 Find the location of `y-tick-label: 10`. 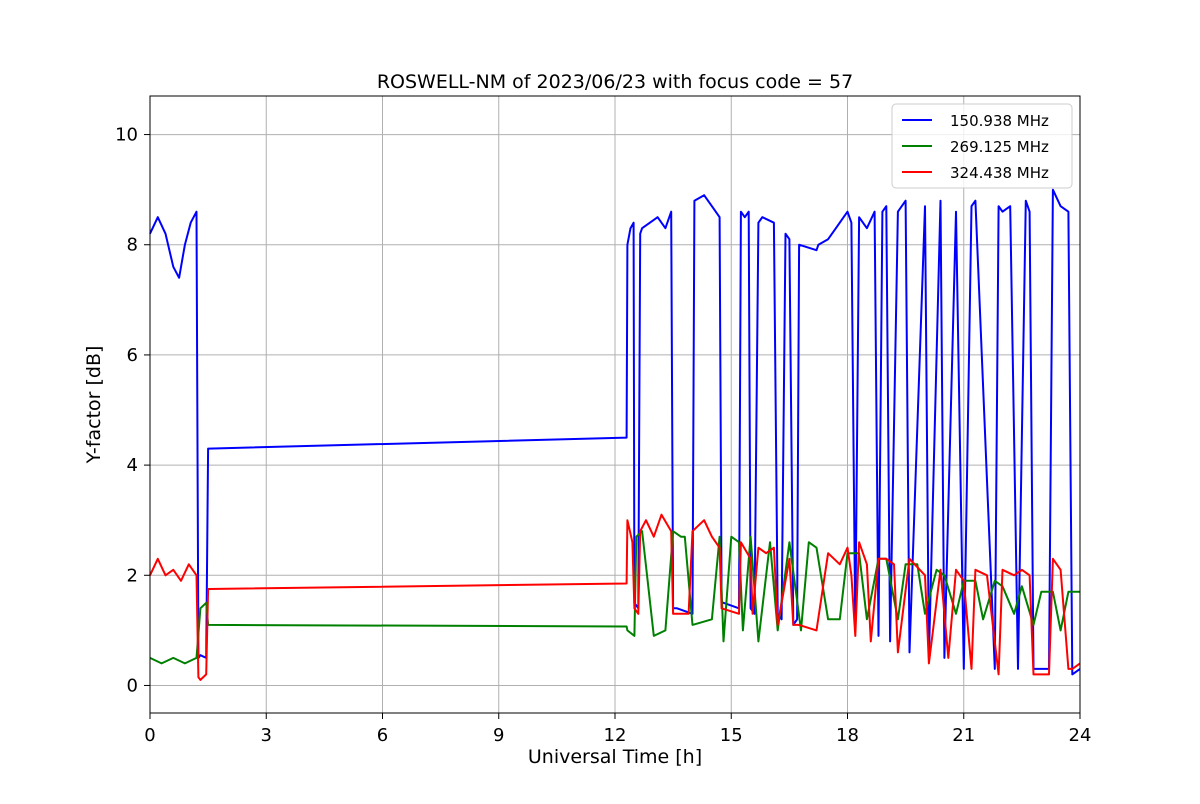

y-tick-label: 10 is located at coordinates (126, 135).